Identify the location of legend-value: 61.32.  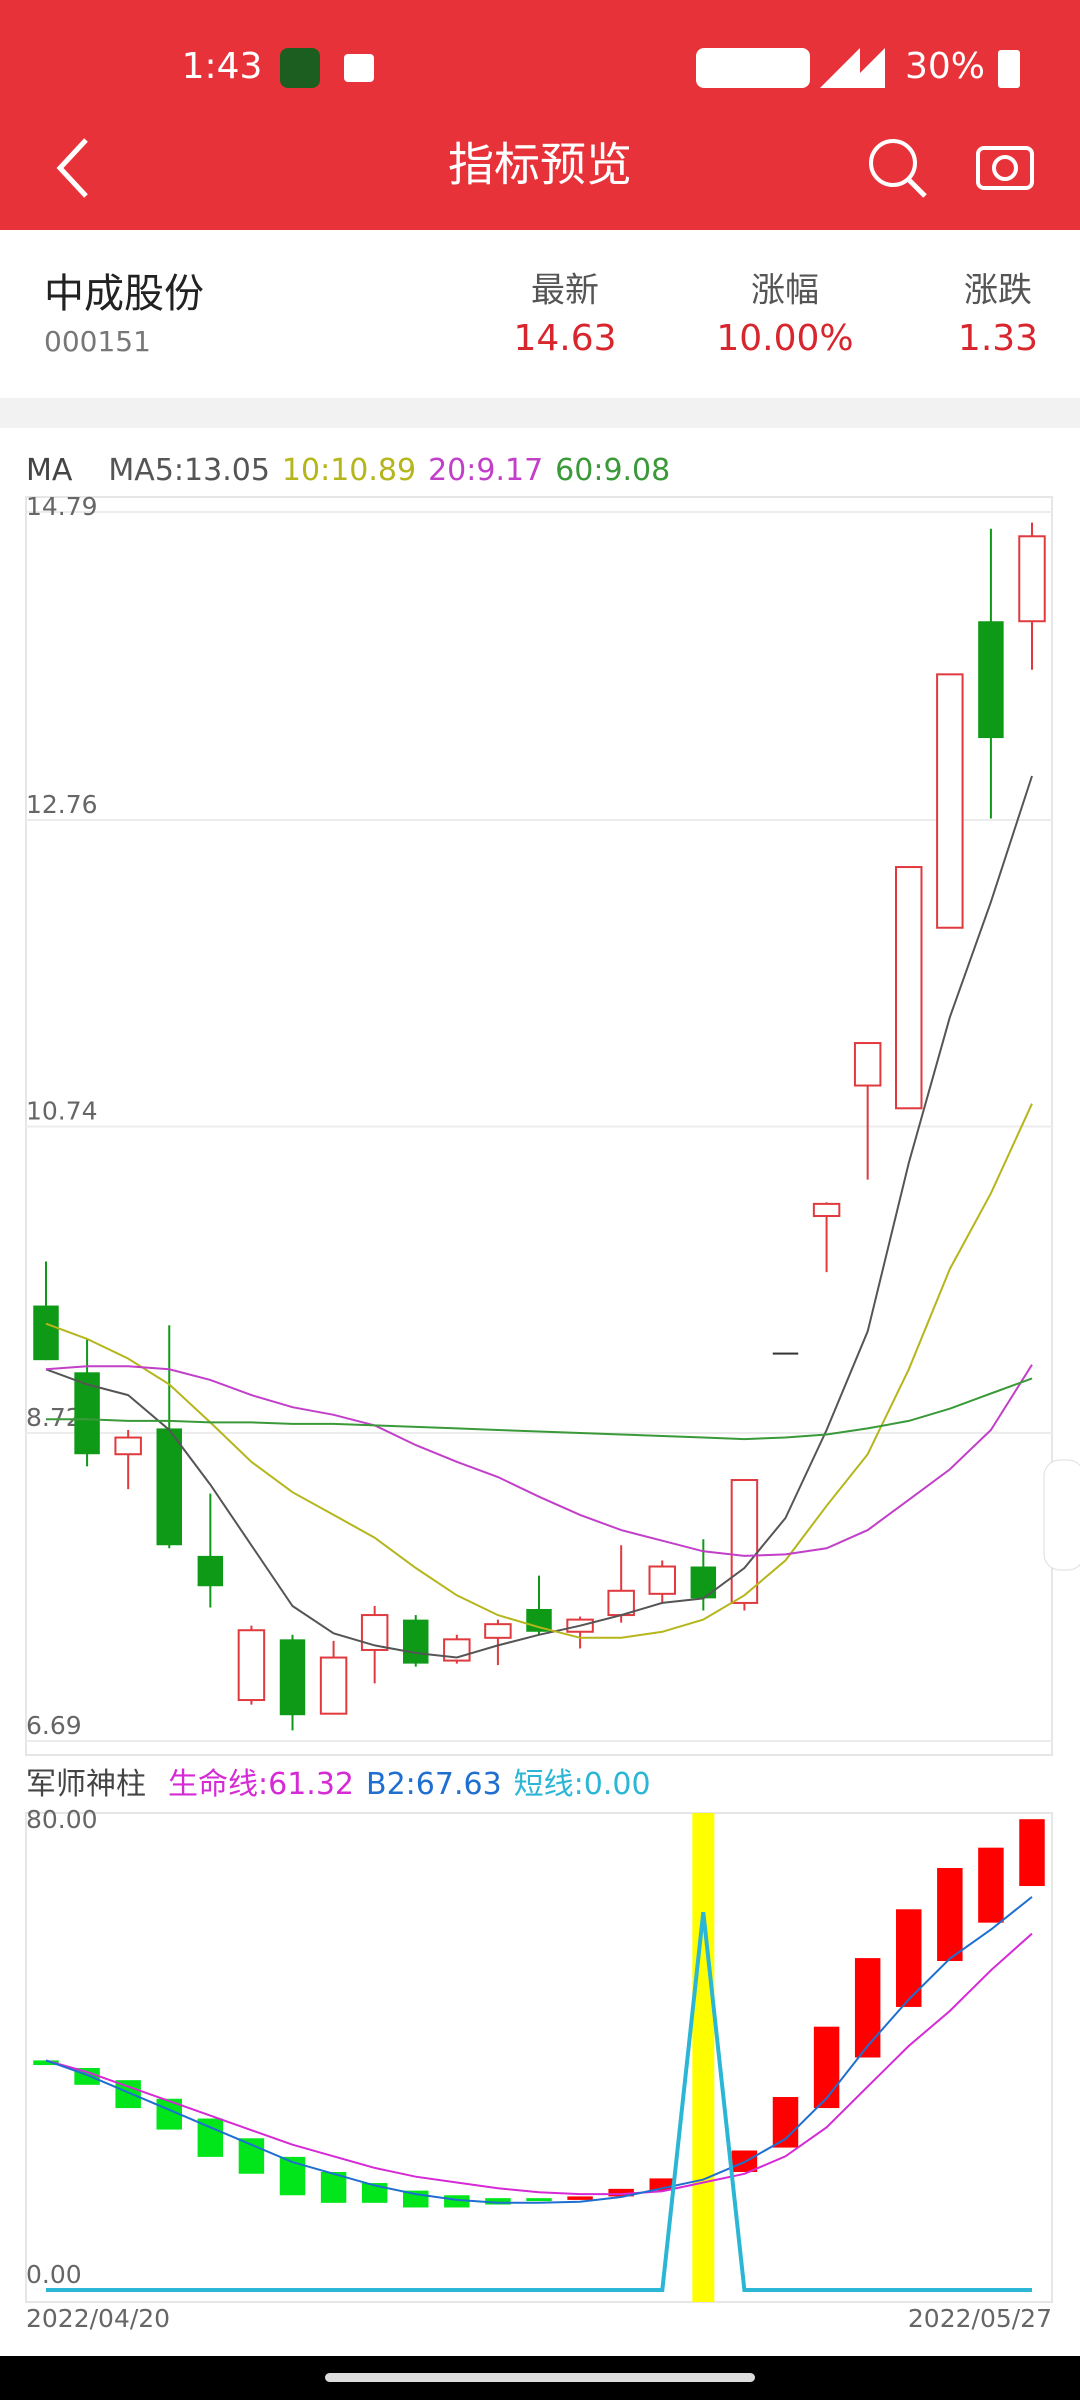
(311, 1784).